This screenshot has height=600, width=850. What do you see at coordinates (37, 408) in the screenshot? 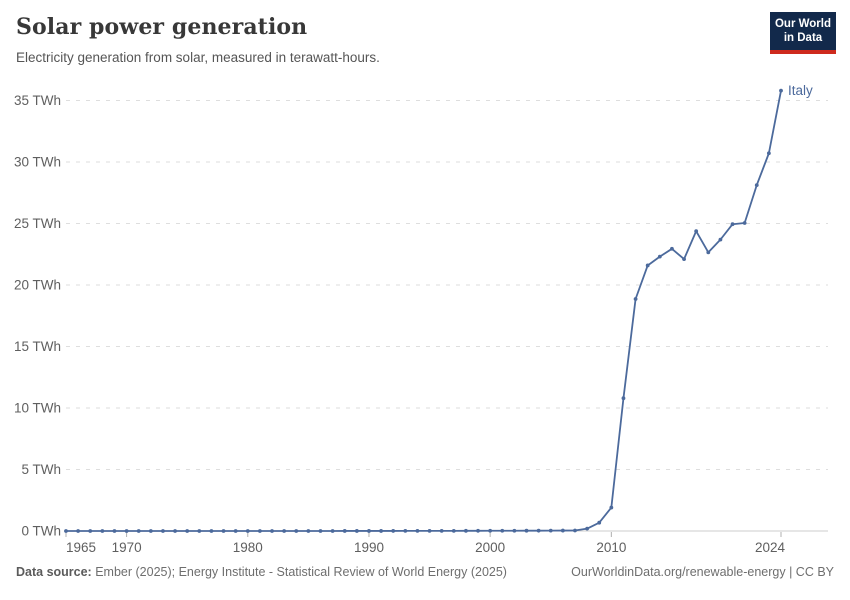
I see `y-axis-tick-label: 10 TWh` at bounding box center [37, 408].